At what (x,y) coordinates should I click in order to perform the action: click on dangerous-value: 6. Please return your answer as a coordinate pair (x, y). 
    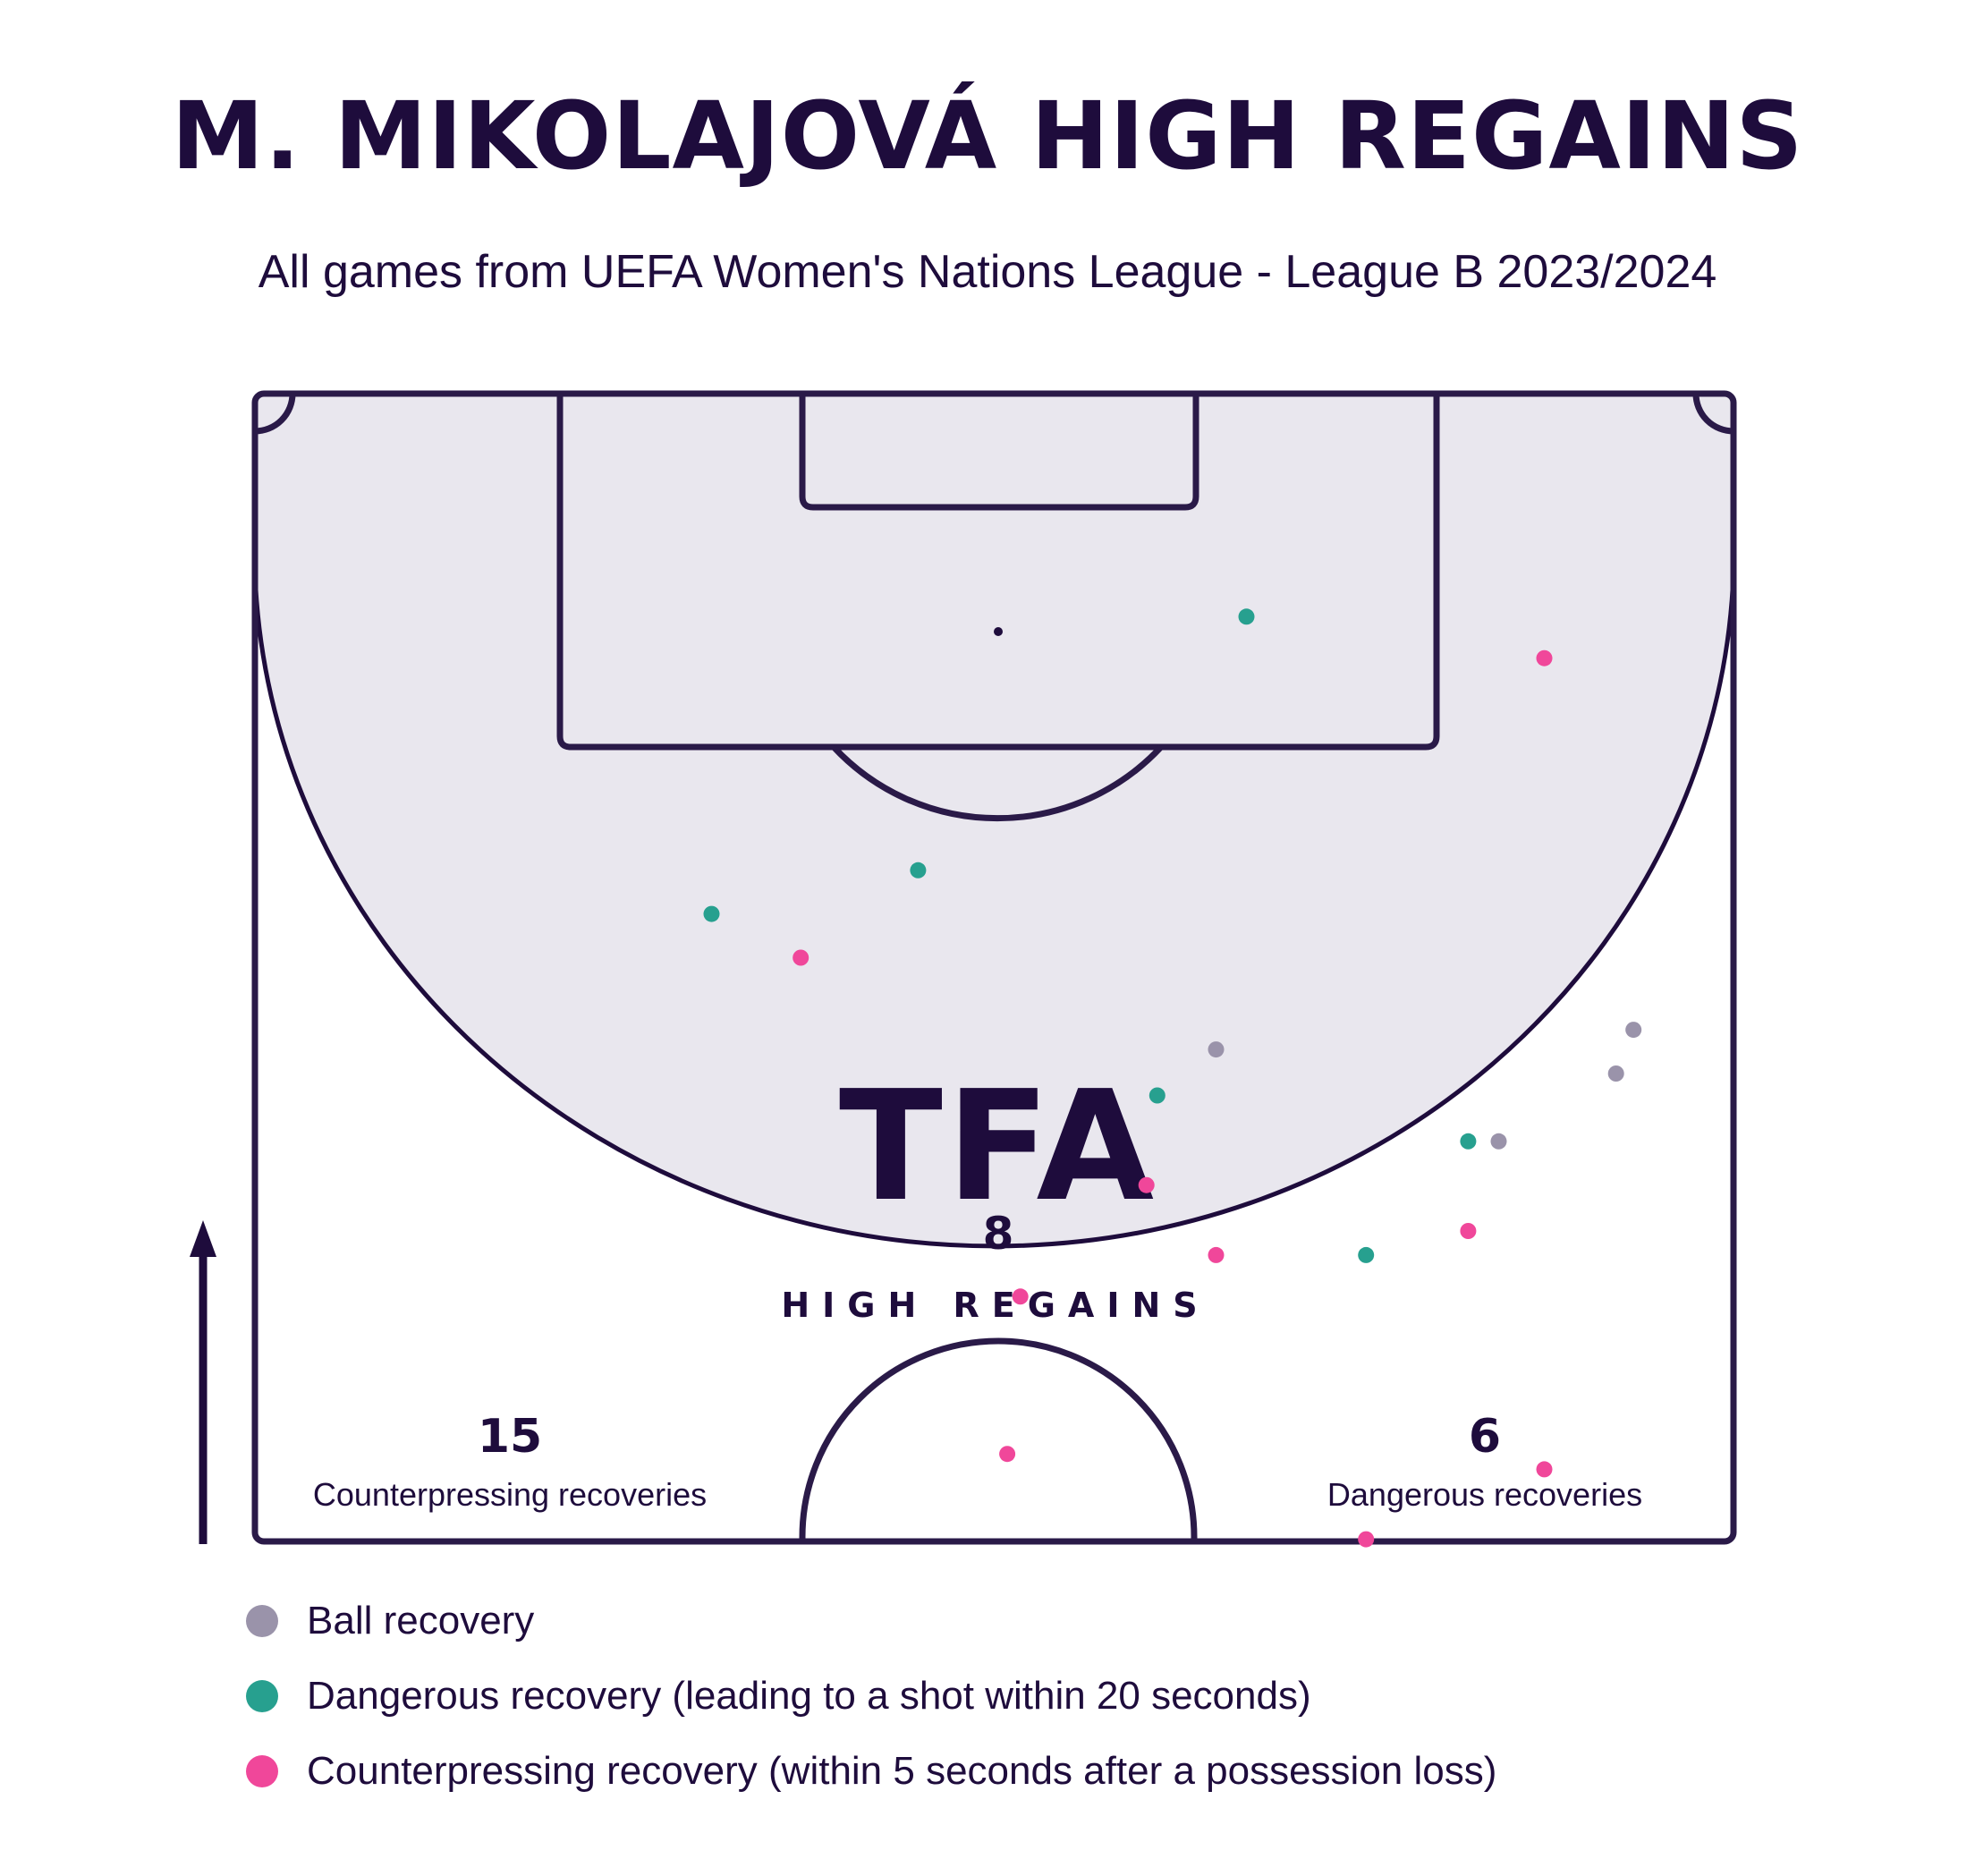
    Looking at the image, I should click on (1485, 1437).